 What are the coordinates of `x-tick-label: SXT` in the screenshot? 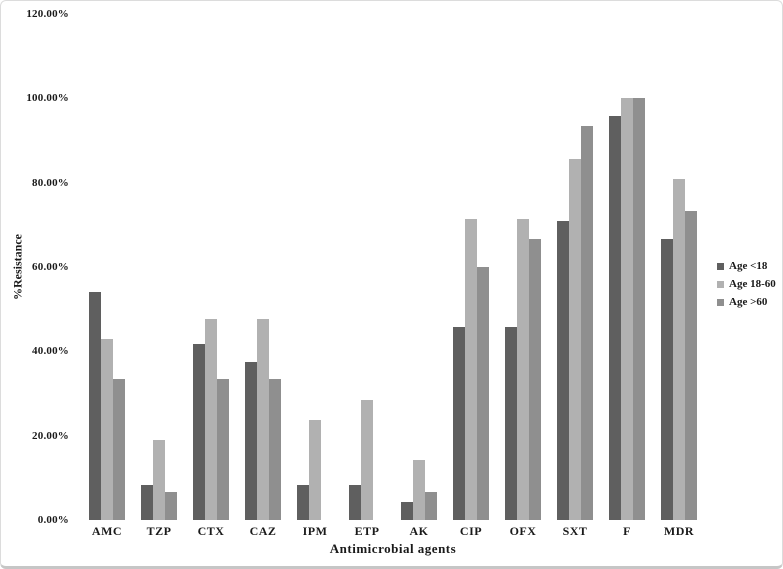 It's located at (575, 531).